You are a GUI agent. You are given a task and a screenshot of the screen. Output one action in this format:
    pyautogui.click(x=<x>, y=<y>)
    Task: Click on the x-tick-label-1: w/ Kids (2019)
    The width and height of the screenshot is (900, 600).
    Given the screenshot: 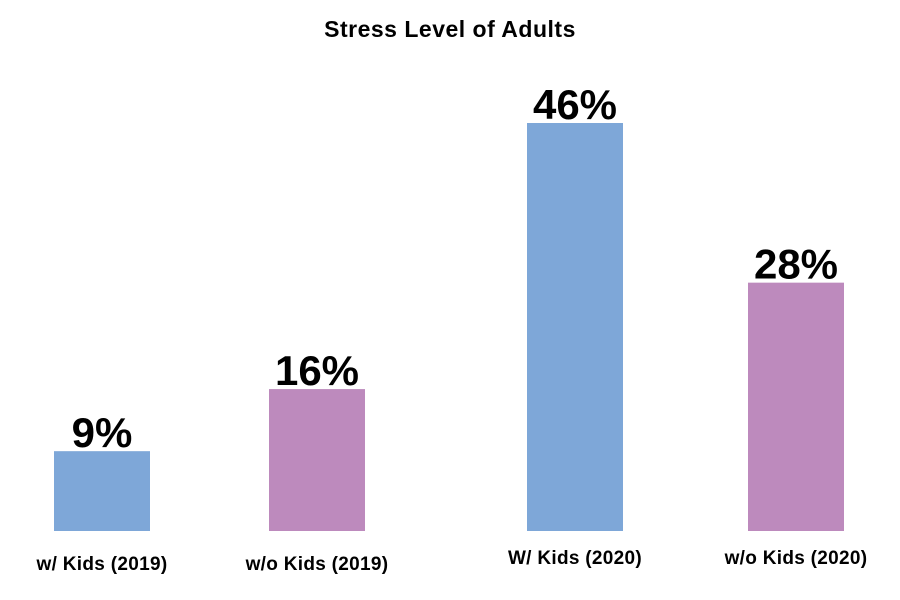 What is the action you would take?
    pyautogui.click(x=102, y=564)
    